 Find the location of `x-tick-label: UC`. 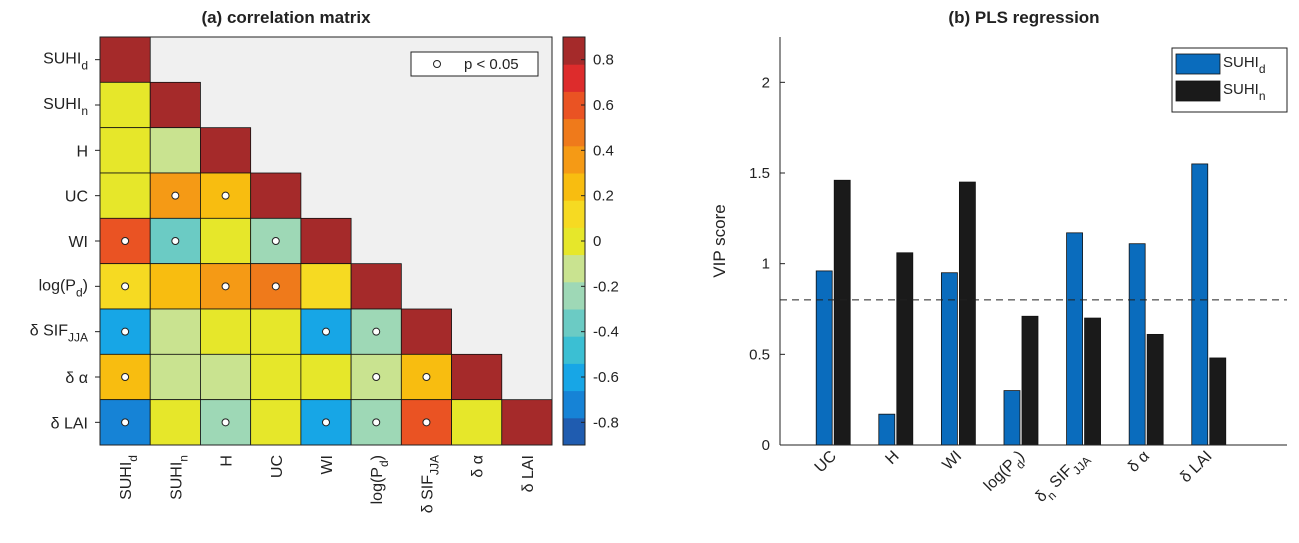

x-tick-label: UC is located at coordinates (826, 462).